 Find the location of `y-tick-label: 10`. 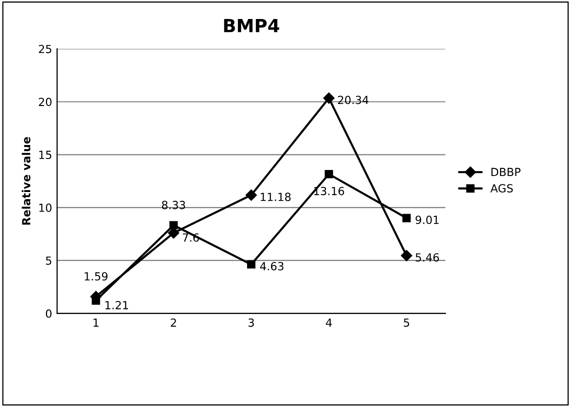

y-tick-label: 10 is located at coordinates (45, 208).